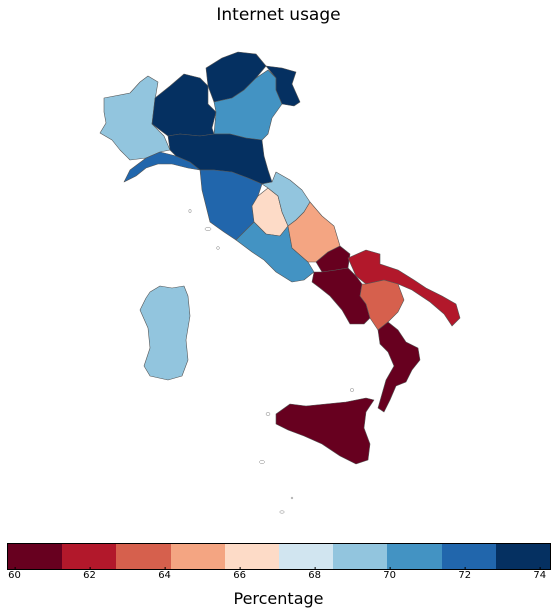 The height and width of the screenshot is (613, 557). Describe the element at coordinates (135, 118) in the screenshot. I see `region-piemonte` at that location.